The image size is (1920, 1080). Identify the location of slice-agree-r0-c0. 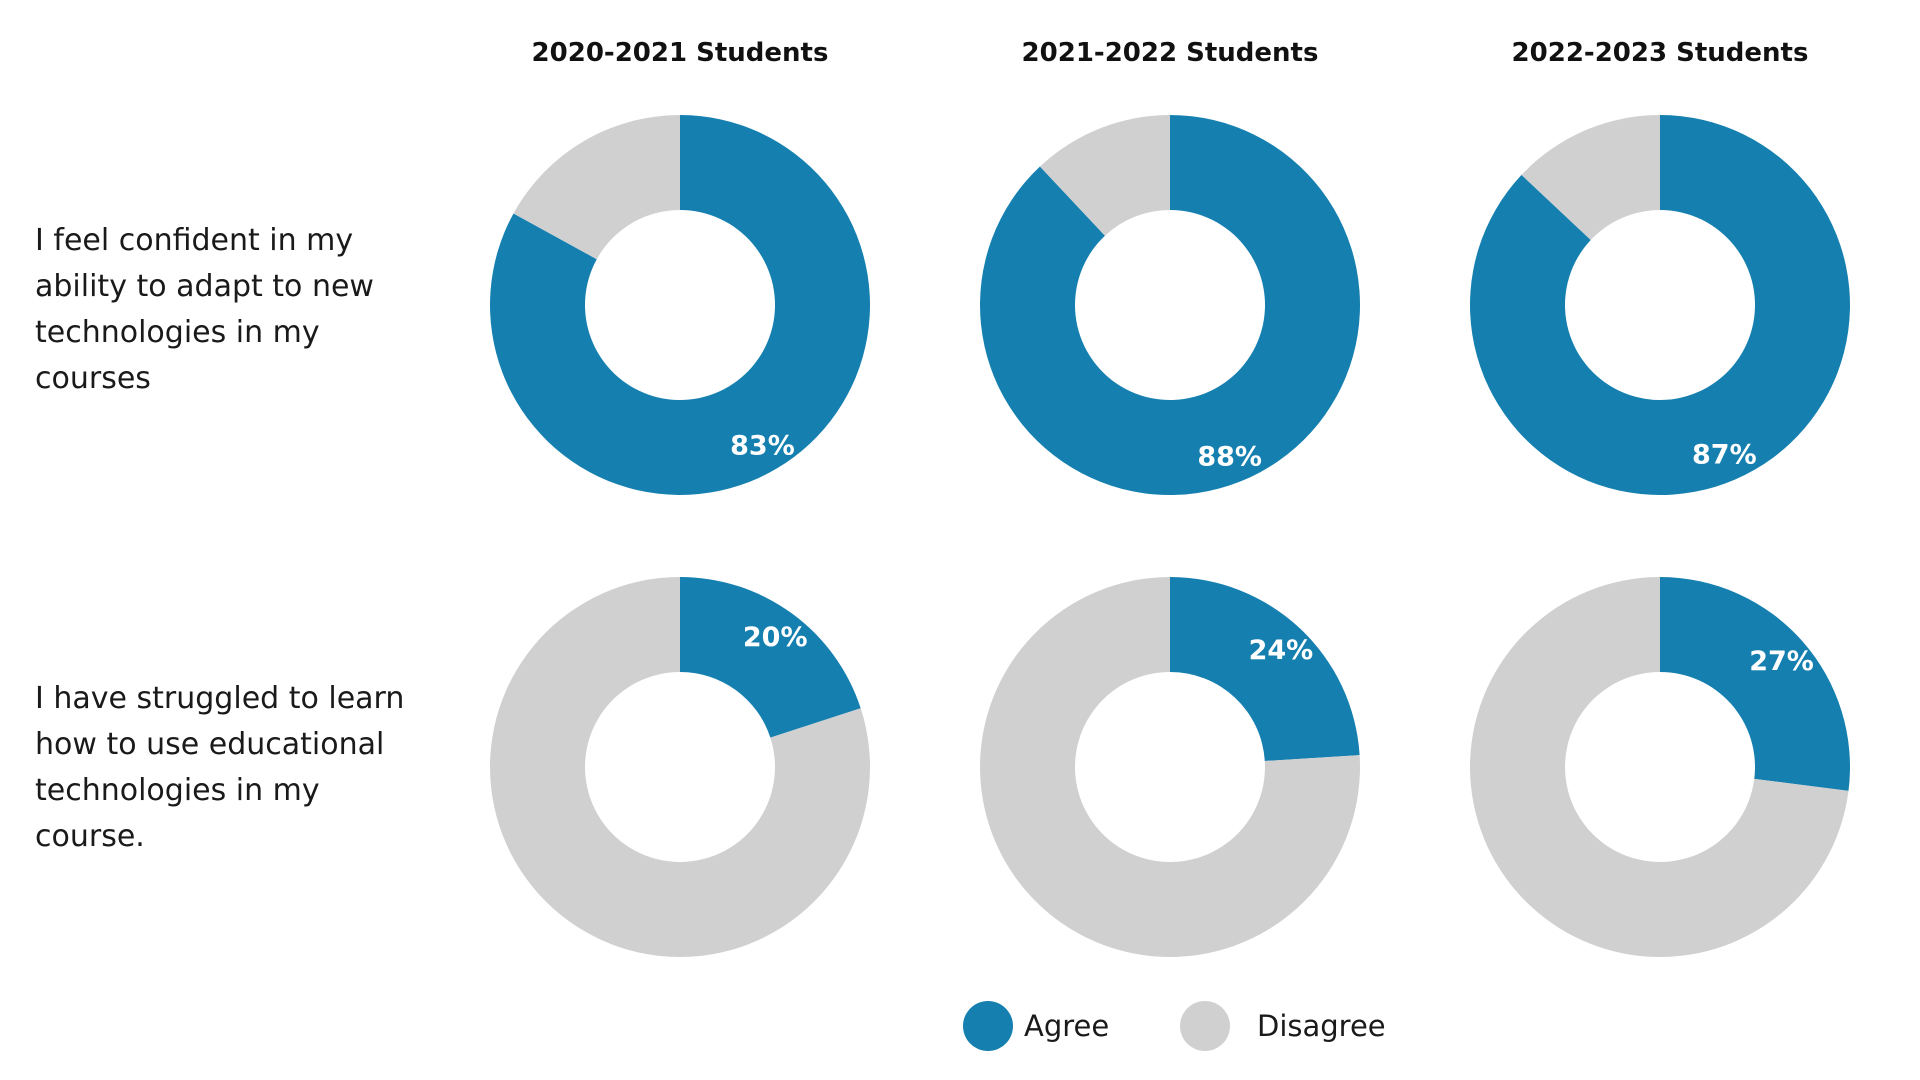
(680, 305).